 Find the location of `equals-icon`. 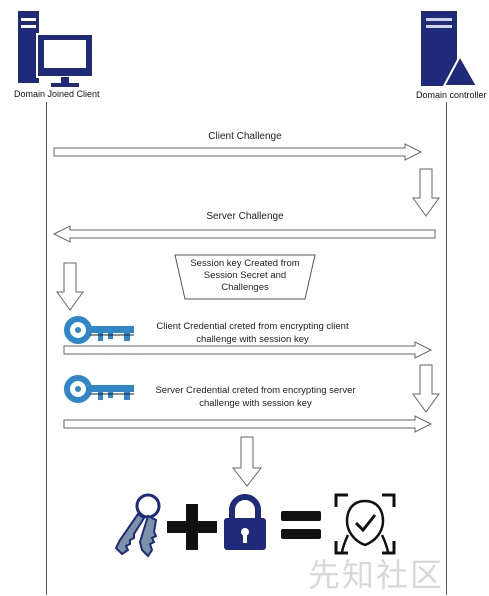

equals-icon is located at coordinates (301, 526).